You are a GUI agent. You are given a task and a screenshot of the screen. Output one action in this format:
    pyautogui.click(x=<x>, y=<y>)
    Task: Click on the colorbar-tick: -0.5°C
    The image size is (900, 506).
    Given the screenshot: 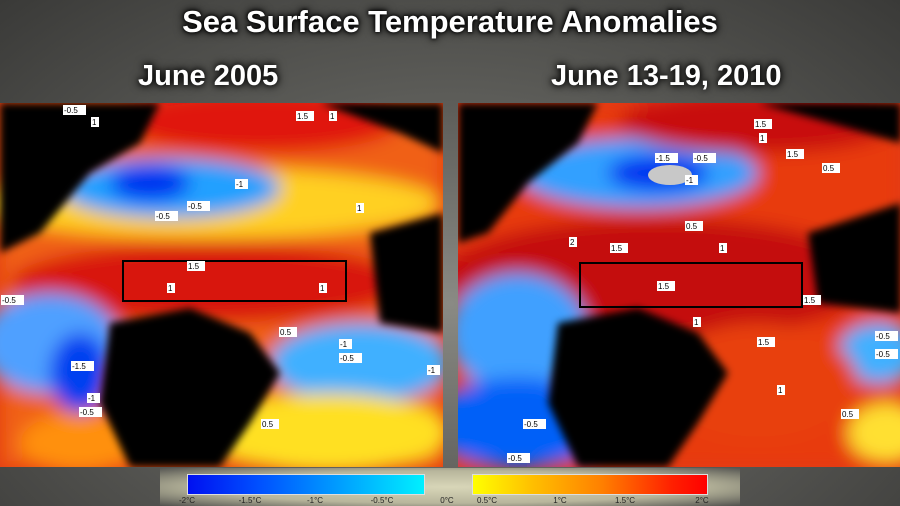 What is the action you would take?
    pyautogui.click(x=382, y=500)
    